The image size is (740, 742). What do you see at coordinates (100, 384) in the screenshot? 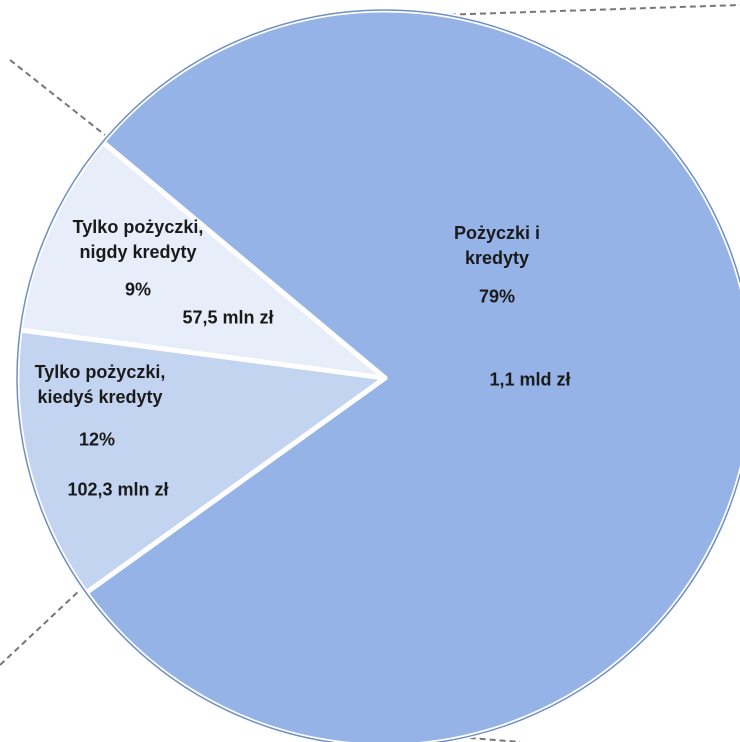
I see `slice-label: Tylko pożyczki, kiedyś kredyty` at bounding box center [100, 384].